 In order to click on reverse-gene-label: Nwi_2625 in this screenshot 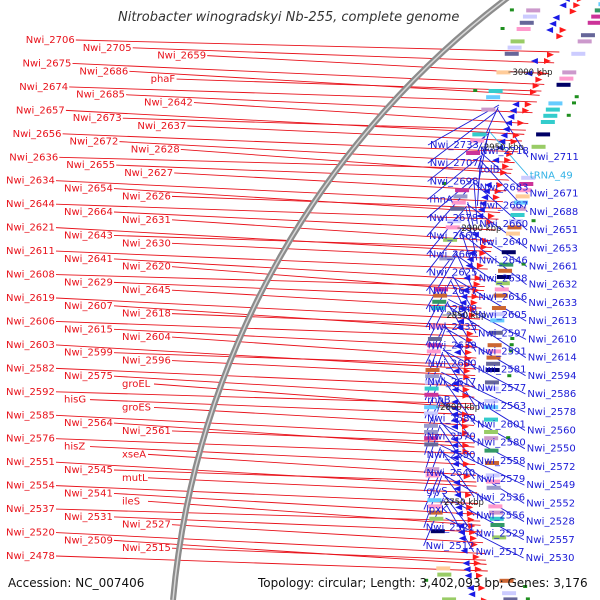, I will do `click(453, 273)`.